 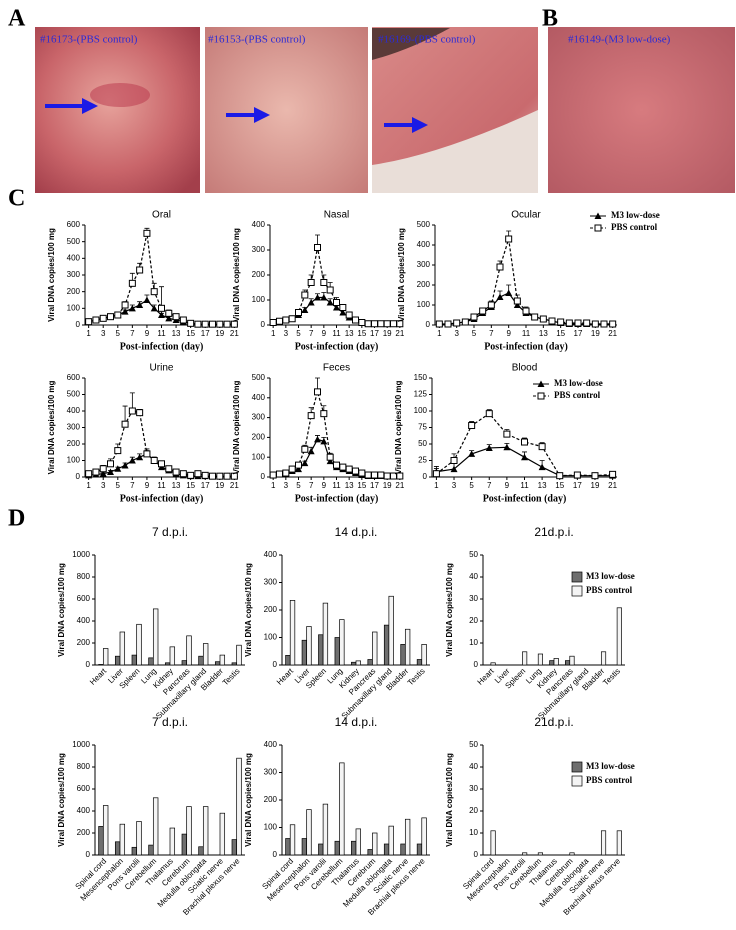 What do you see at coordinates (311, 333) in the screenshot?
I see `x-tick-label: 7` at bounding box center [311, 333].